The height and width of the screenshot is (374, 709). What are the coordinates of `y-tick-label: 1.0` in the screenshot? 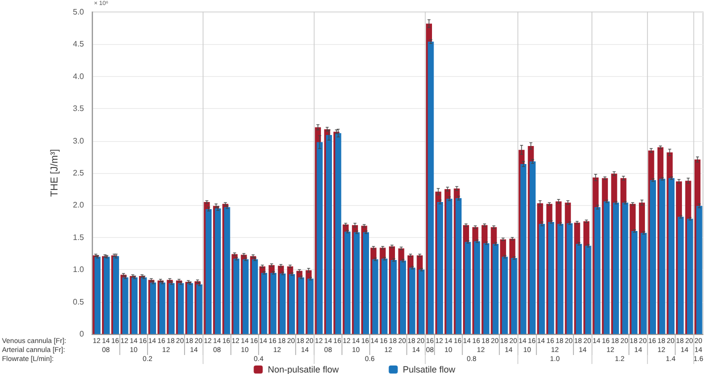 It's located at (78, 269).